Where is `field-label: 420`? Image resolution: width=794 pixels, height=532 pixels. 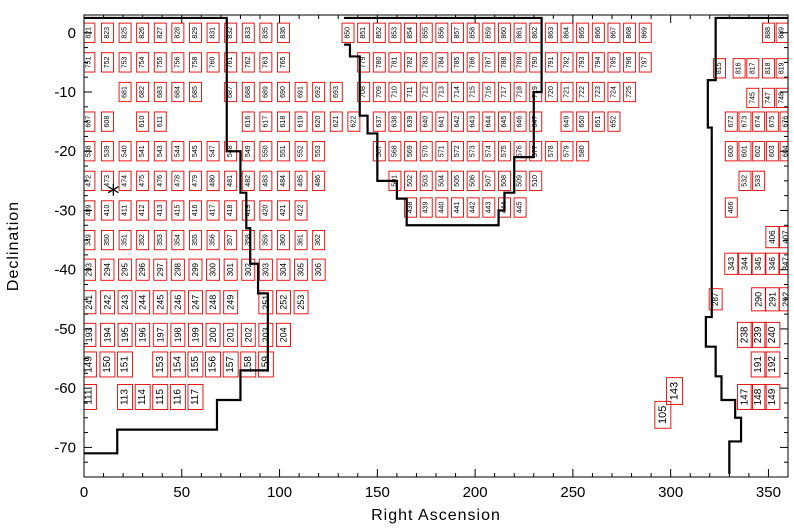
field-label: 420 is located at coordinates (265, 211).